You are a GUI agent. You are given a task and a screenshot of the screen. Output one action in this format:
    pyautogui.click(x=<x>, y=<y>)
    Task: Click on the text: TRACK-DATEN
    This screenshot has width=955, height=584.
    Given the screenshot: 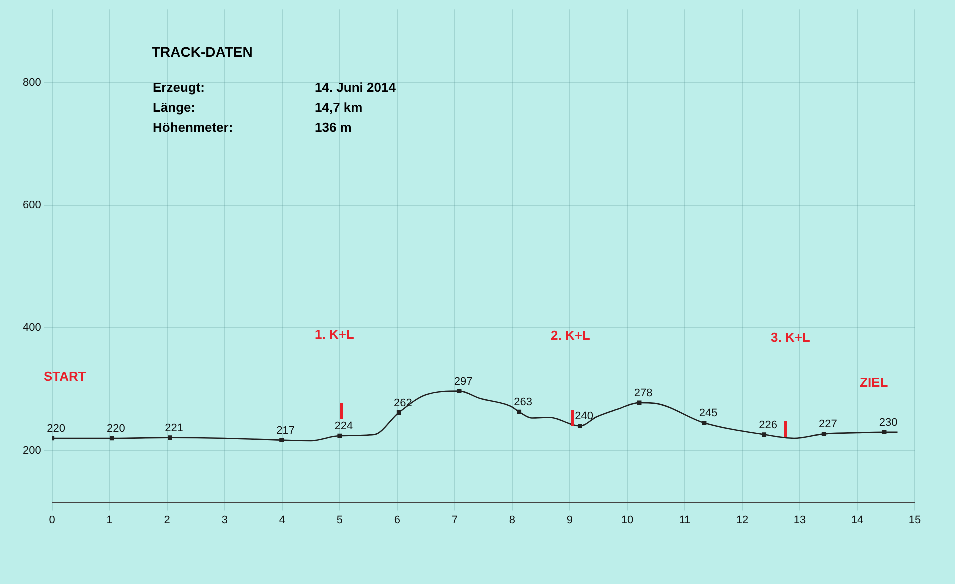 What is the action you would take?
    pyautogui.click(x=202, y=52)
    